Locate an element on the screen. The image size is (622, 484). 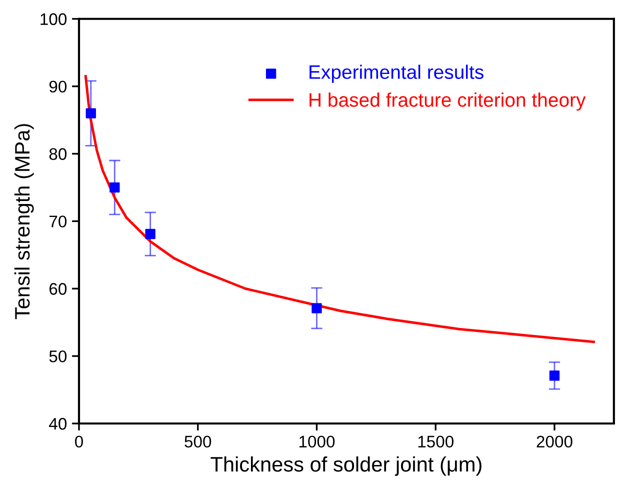
legend-label: H based fracture criterion theory is located at coordinates (448, 101).